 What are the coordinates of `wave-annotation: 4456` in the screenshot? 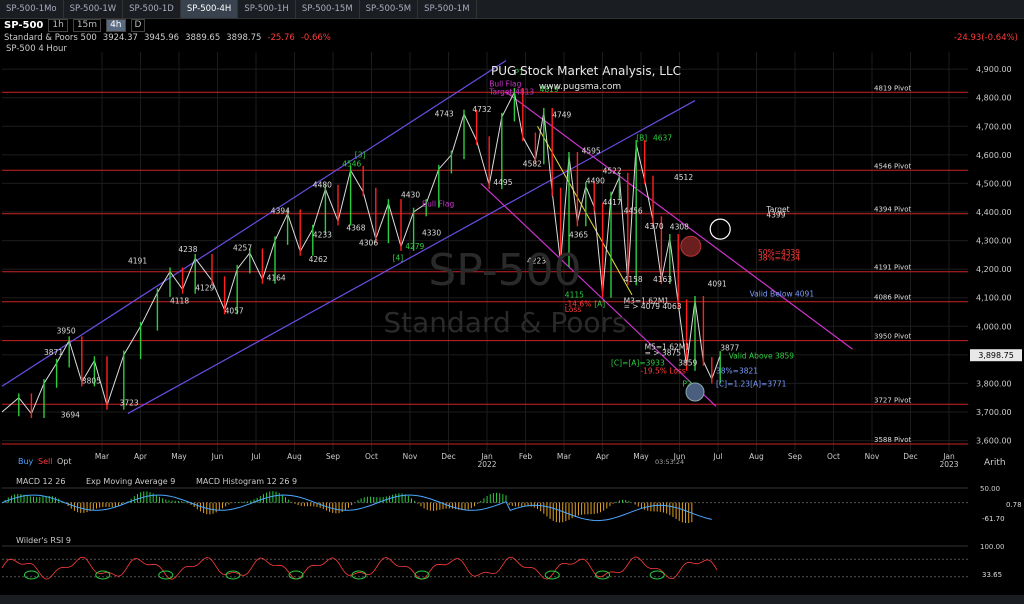 It's located at (633, 210).